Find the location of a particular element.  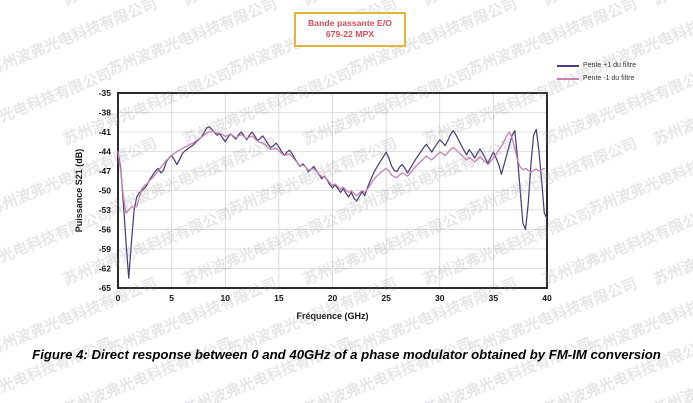

legend-item-pente-plus1: Pente +1 du filtre is located at coordinates (596, 65).